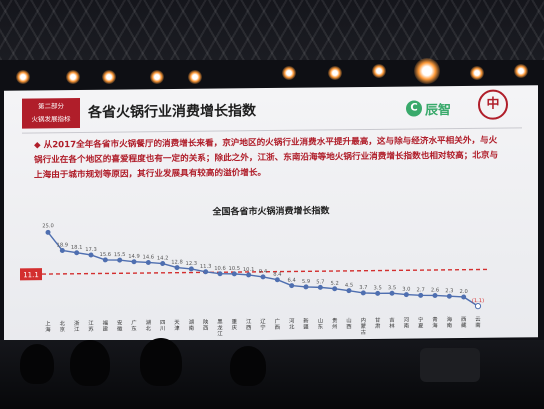 The width and height of the screenshot is (544, 409). Describe the element at coordinates (177, 325) in the screenshot. I see `x-tick-label: 天津` at that location.